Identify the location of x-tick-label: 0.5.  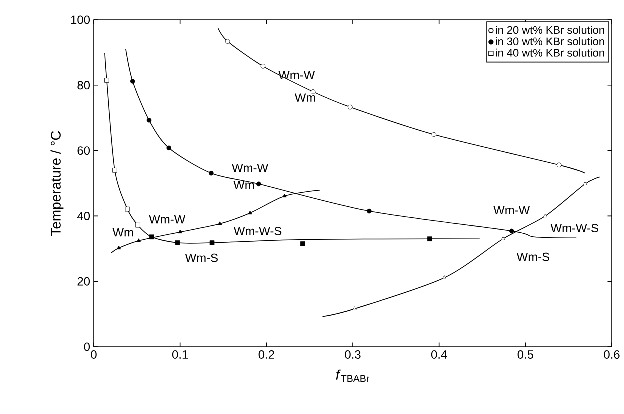
(526, 354).